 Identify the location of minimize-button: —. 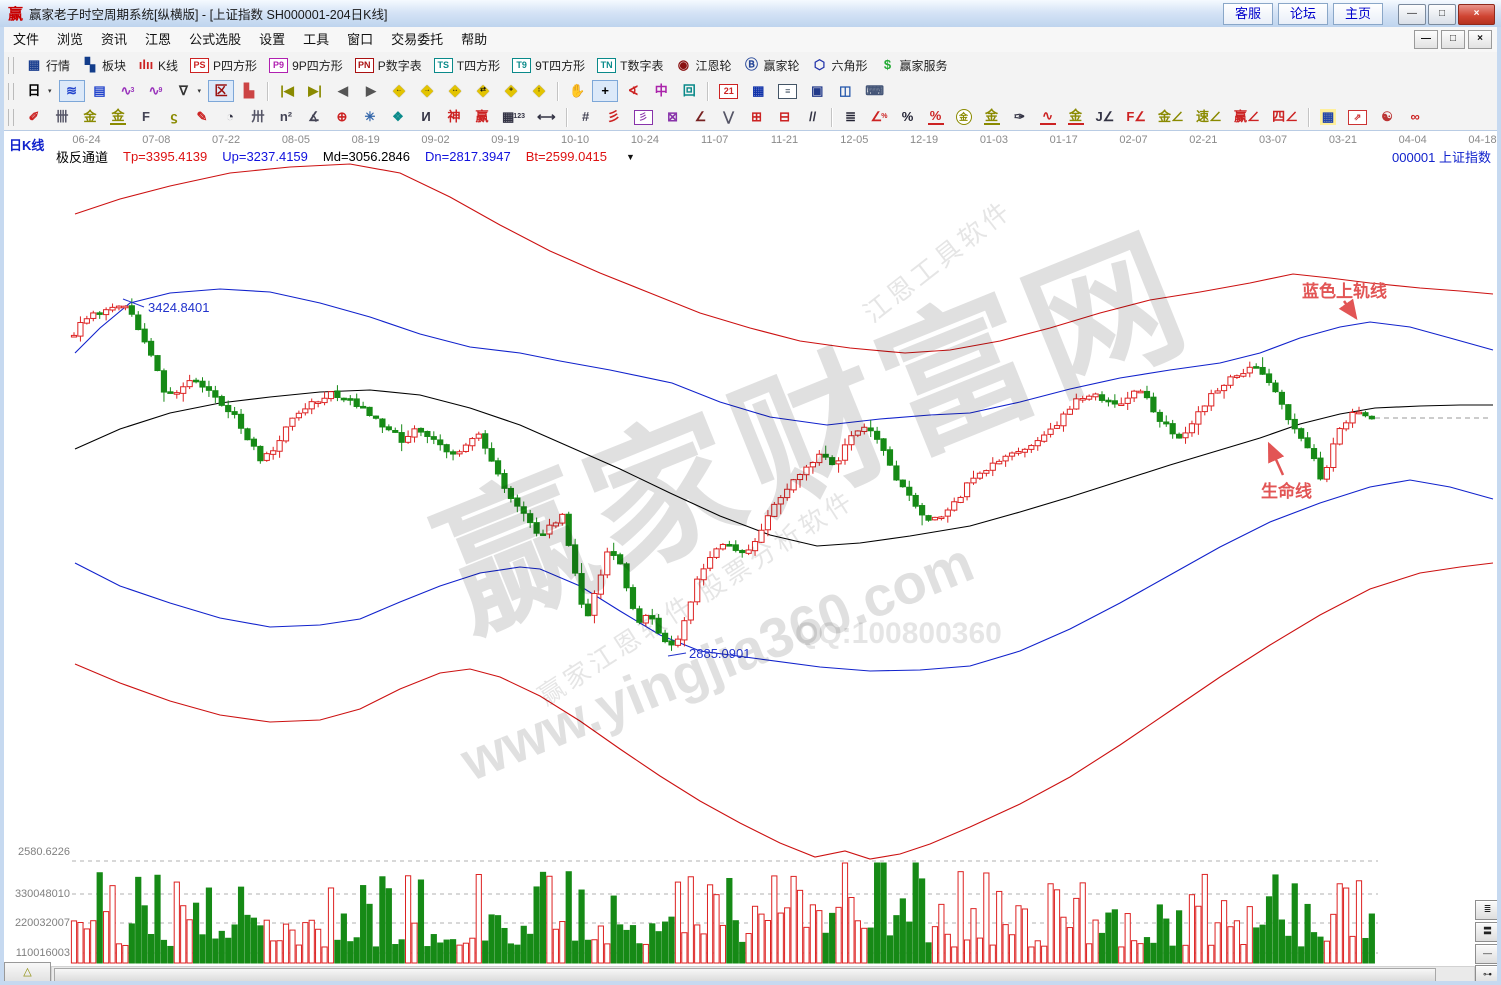
(1412, 14).